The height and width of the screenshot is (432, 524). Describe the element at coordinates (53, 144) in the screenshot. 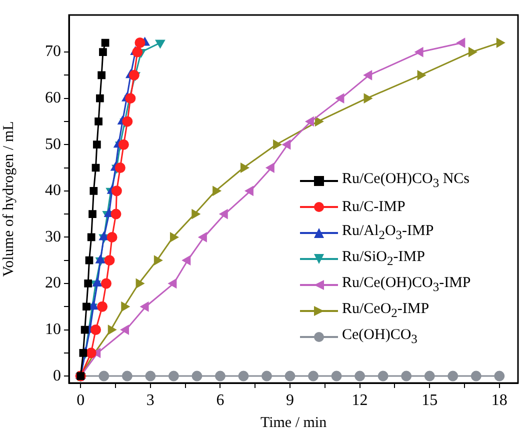

I see `y-tick-label: 50` at that location.